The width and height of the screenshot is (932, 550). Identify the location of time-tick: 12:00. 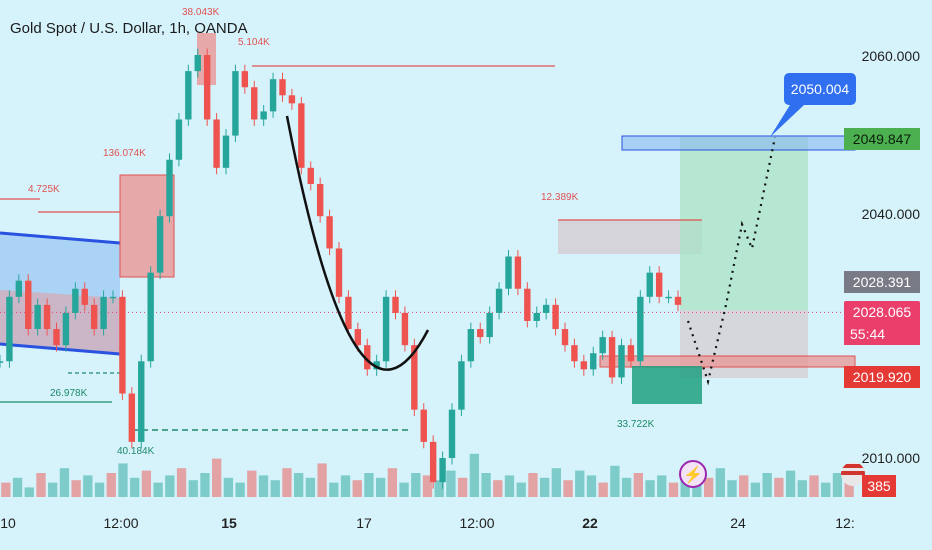
(121, 523).